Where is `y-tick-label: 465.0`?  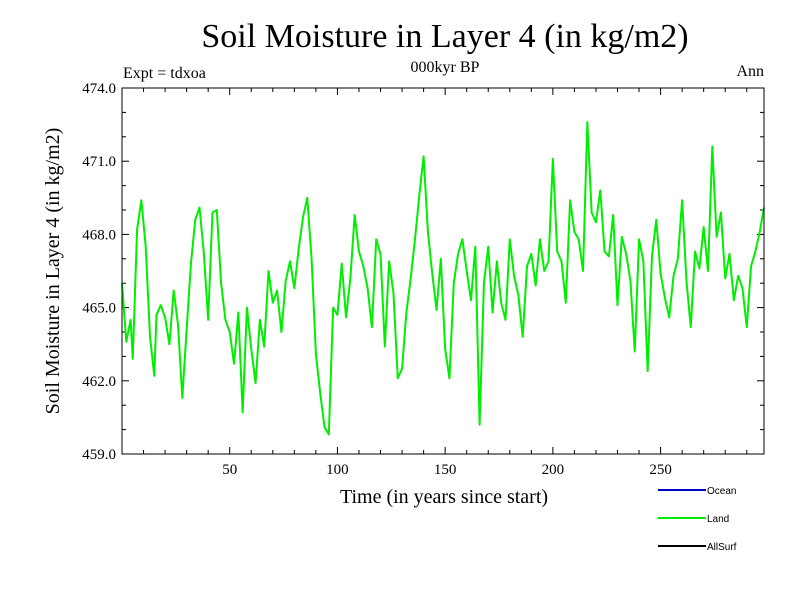 y-tick-label: 465.0 is located at coordinates (99, 309).